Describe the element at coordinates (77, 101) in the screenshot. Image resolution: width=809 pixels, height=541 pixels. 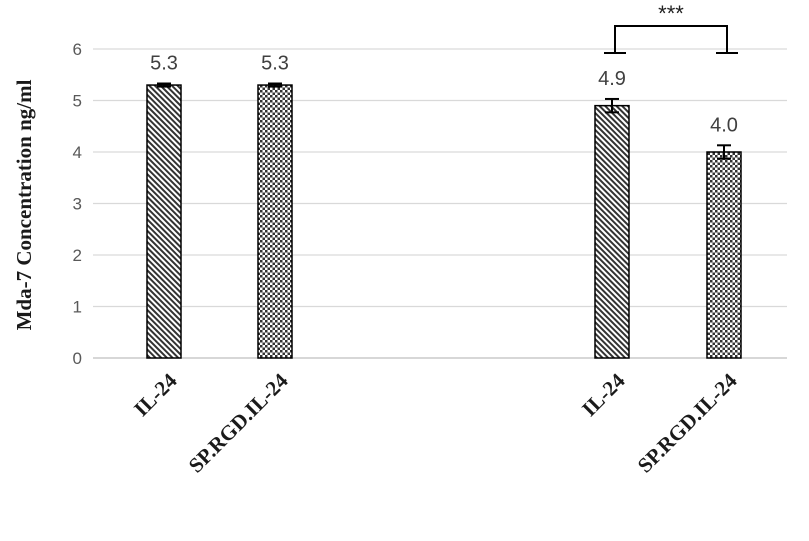
I see `y-tick-label: 5` at that location.